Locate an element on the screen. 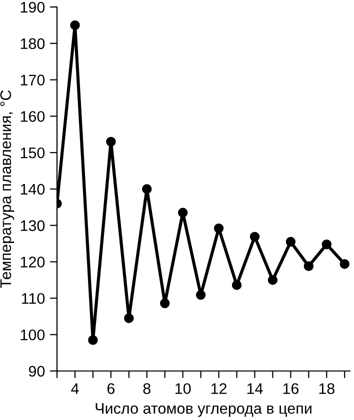 The image size is (354, 420). x-tick-label: 14 is located at coordinates (255, 388).